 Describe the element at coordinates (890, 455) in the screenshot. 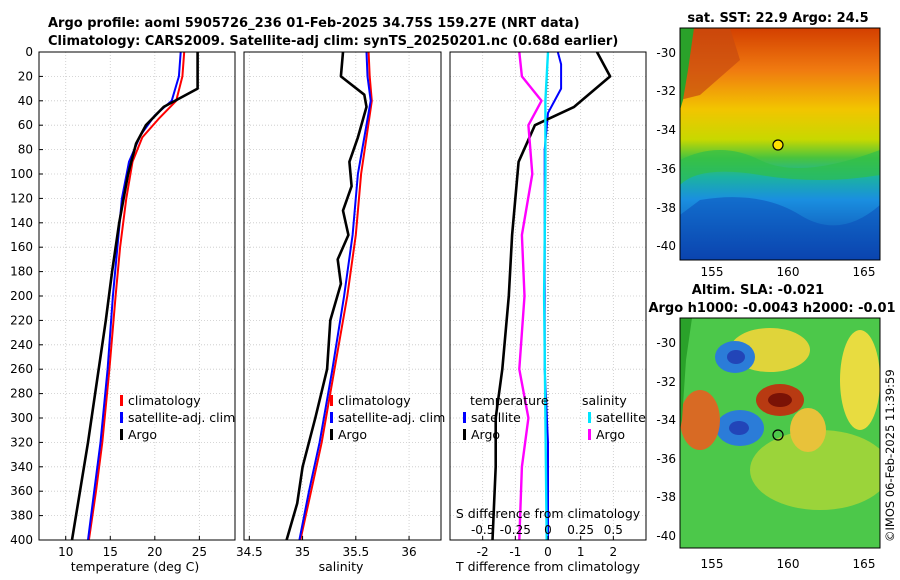

I see `timestamp: ©IMOS 06-Feb-2025 11:39:59` at that location.